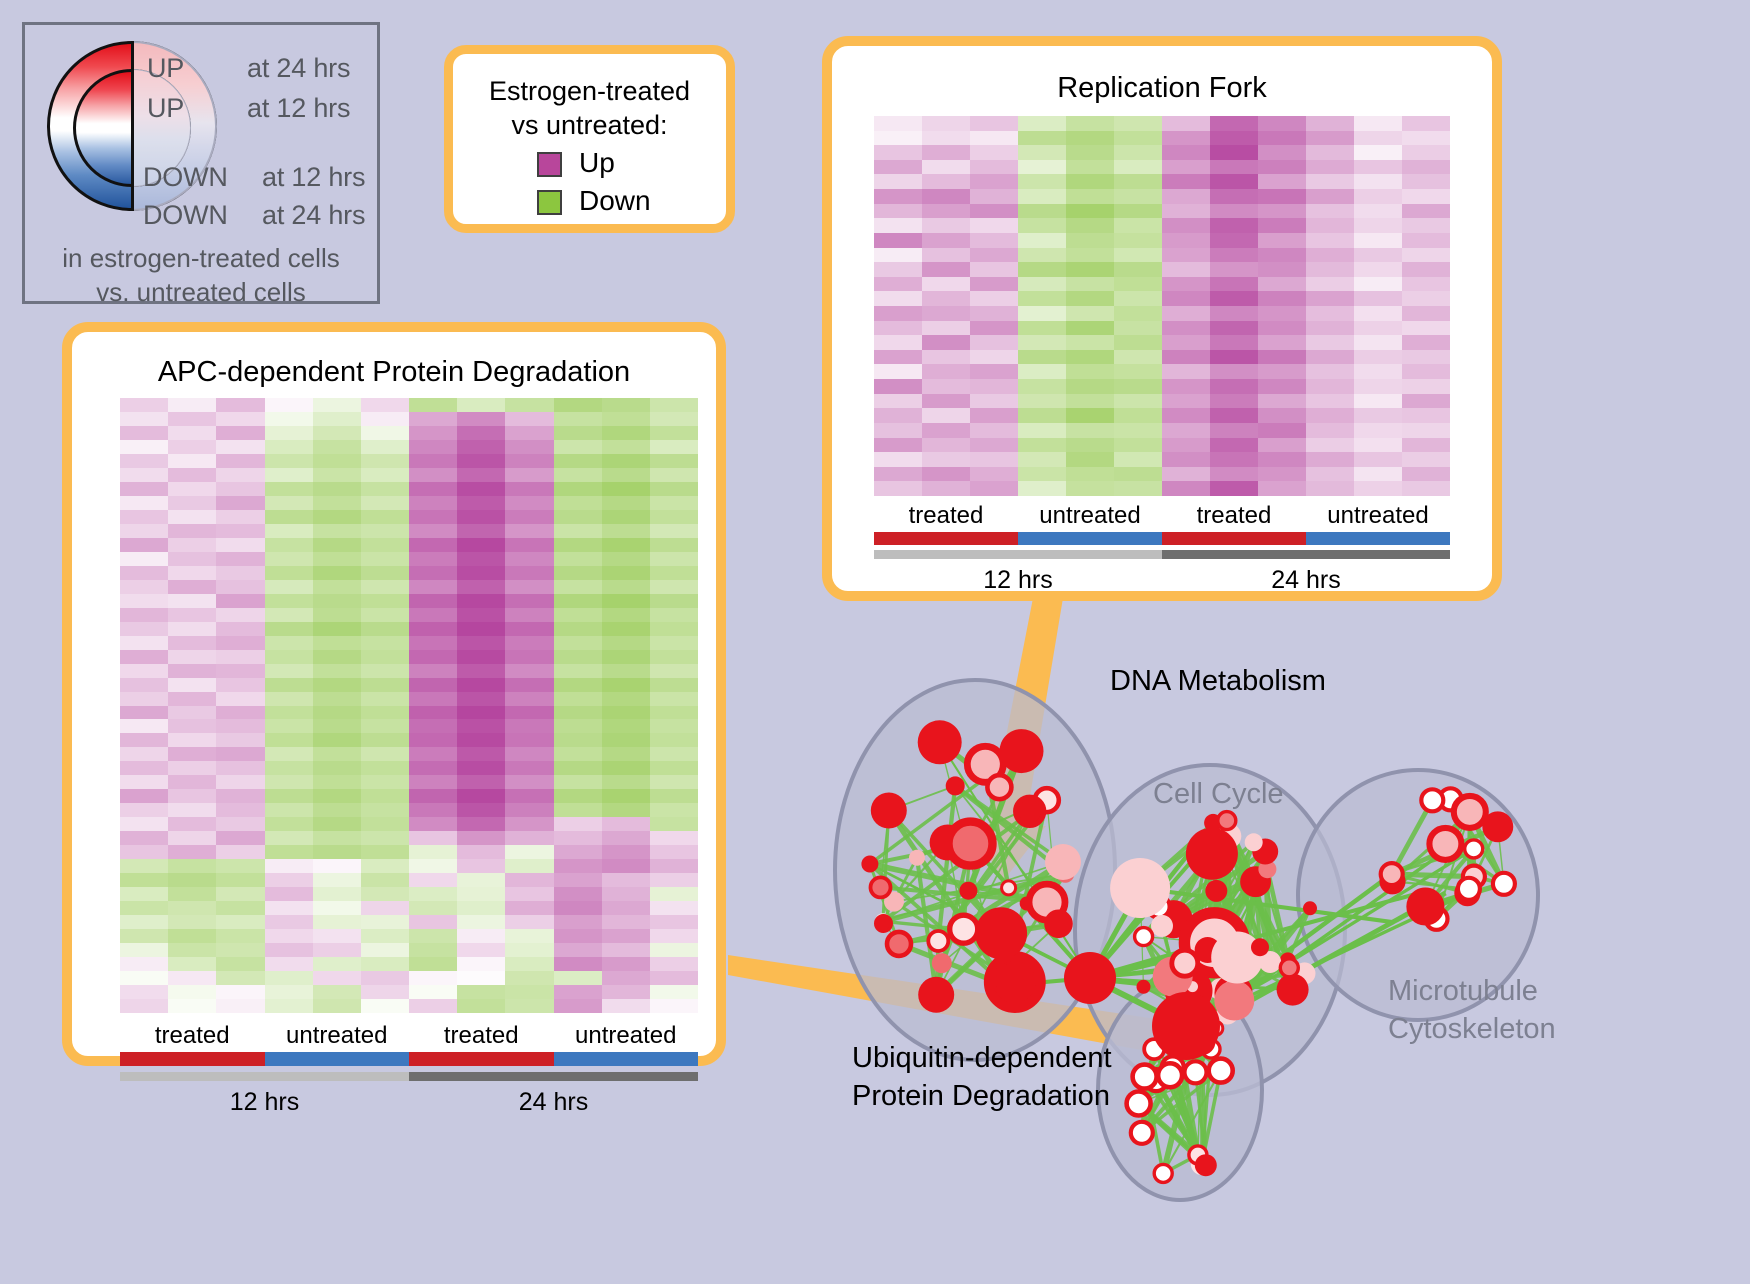  I want to click on cluster-label-cell-cycle: Cell Cycle, so click(1218, 794).